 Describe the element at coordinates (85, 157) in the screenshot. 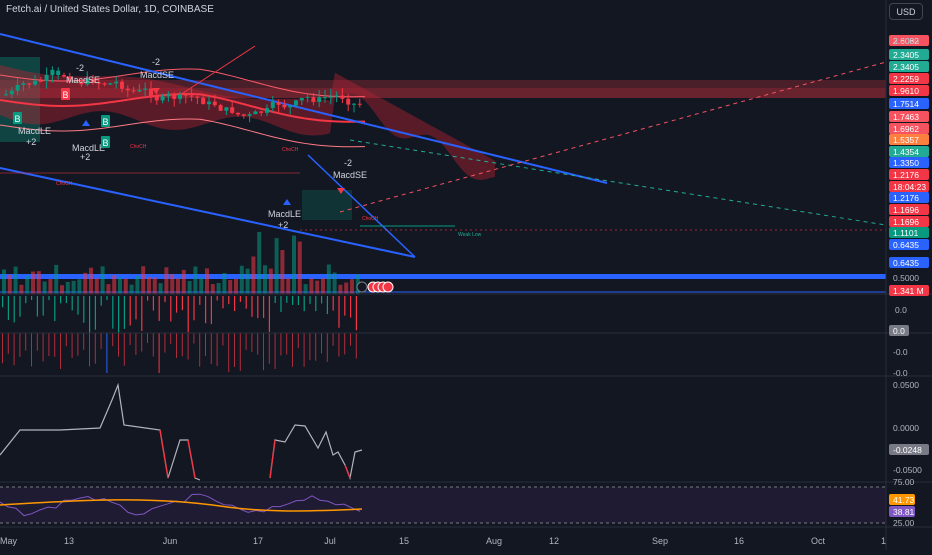

I see `signal-annotation: +2` at that location.